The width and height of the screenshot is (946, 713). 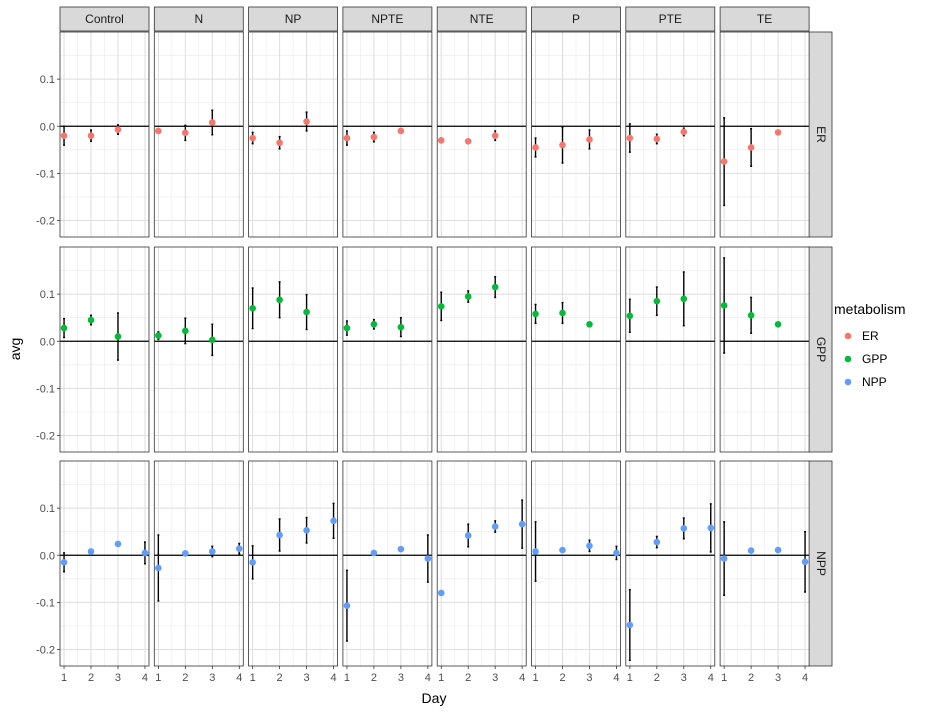 I want to click on y-tick-label: -0.1, so click(x=45, y=174).